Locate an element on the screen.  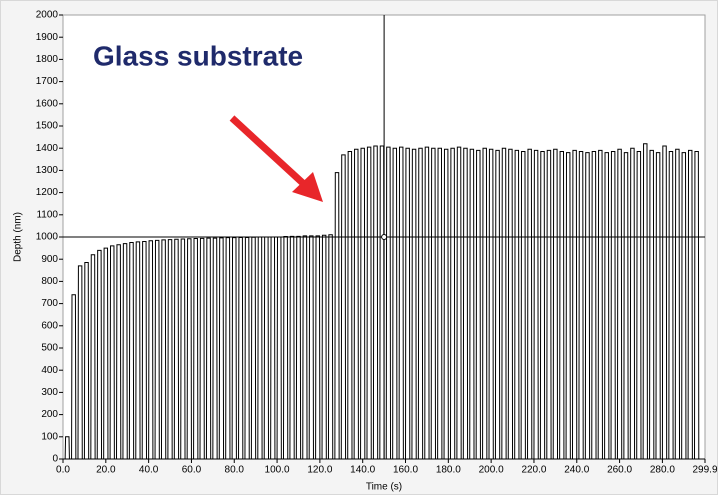
x-tick-label: 260.0 is located at coordinates (619, 470).